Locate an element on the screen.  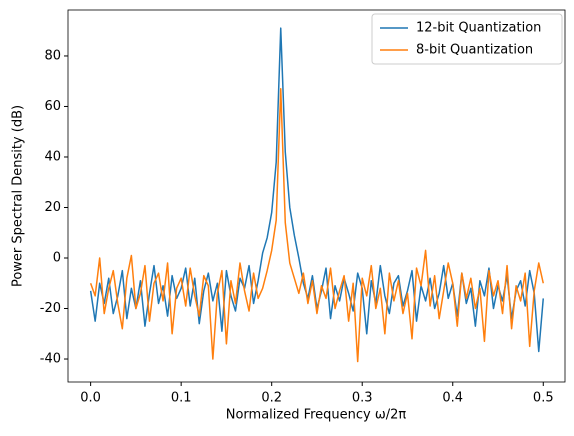
y-tick-label: 0 is located at coordinates (57, 258).